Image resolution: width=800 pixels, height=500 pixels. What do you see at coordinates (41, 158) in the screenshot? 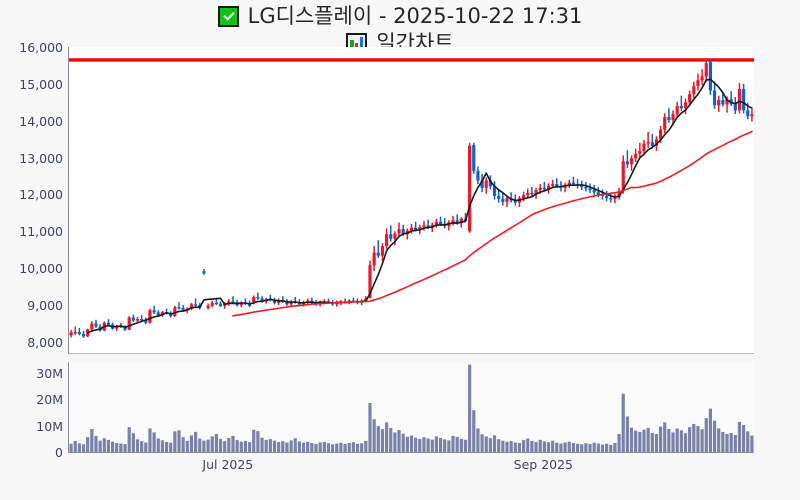
I see `price-axis-tick-13000: 13,000` at bounding box center [41, 158].